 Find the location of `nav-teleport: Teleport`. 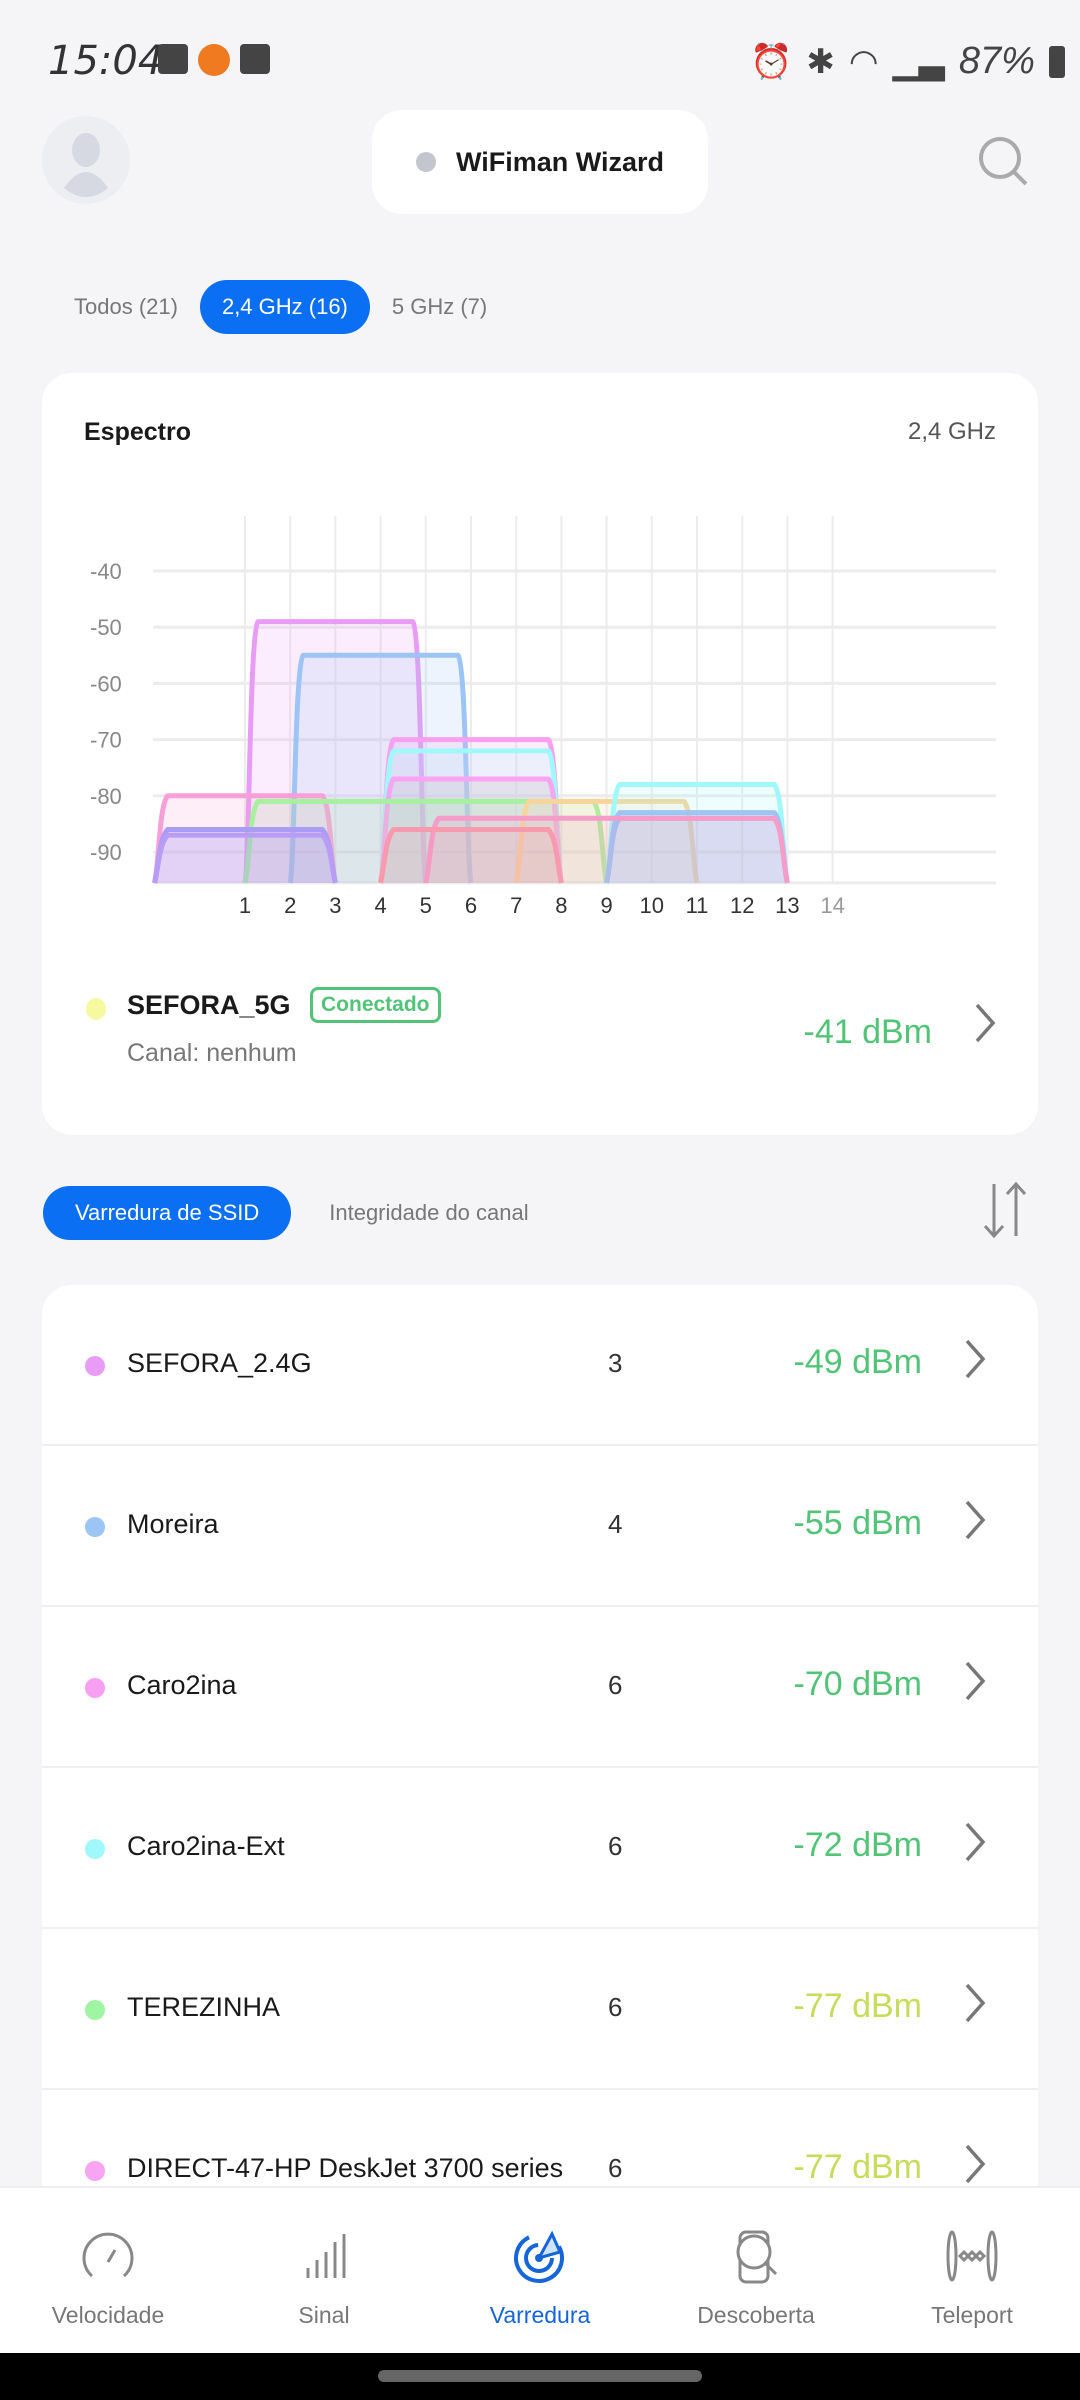

nav-teleport: Teleport is located at coordinates (972, 2270).